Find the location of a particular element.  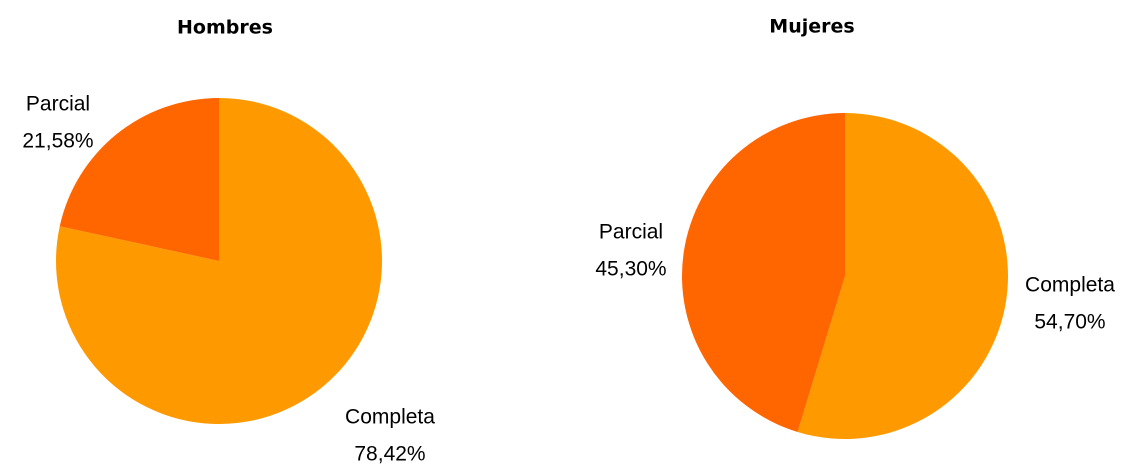

slice-value-label: 54,70% is located at coordinates (1069, 322).